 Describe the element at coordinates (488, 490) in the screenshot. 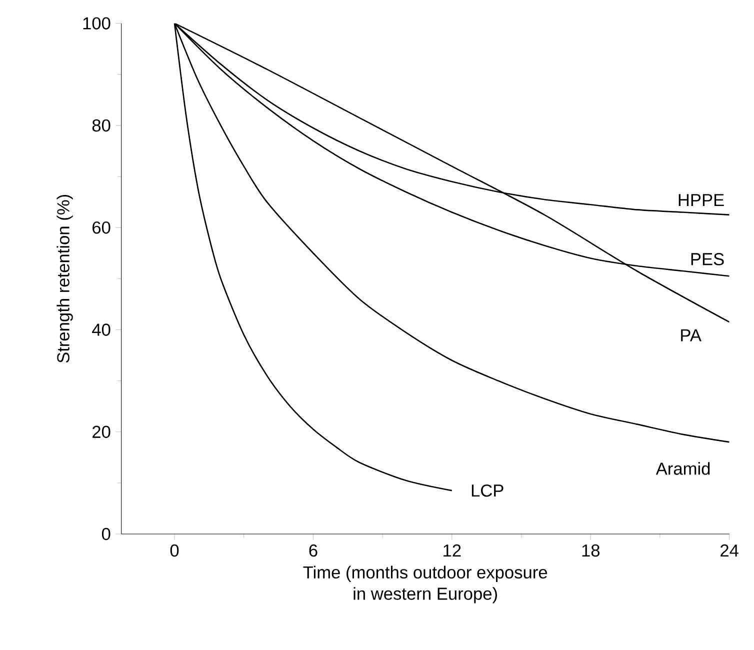

I see `series-label: LCP` at that location.